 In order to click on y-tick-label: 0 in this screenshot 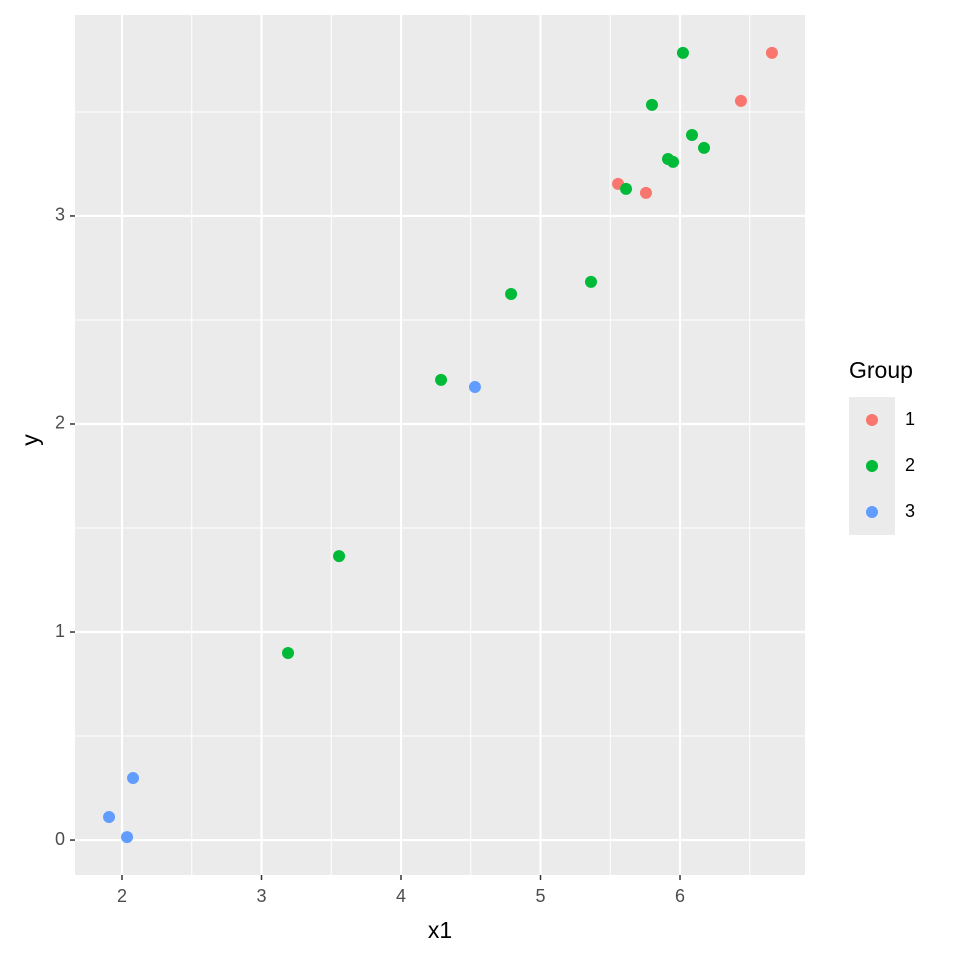, I will do `click(60, 839)`.